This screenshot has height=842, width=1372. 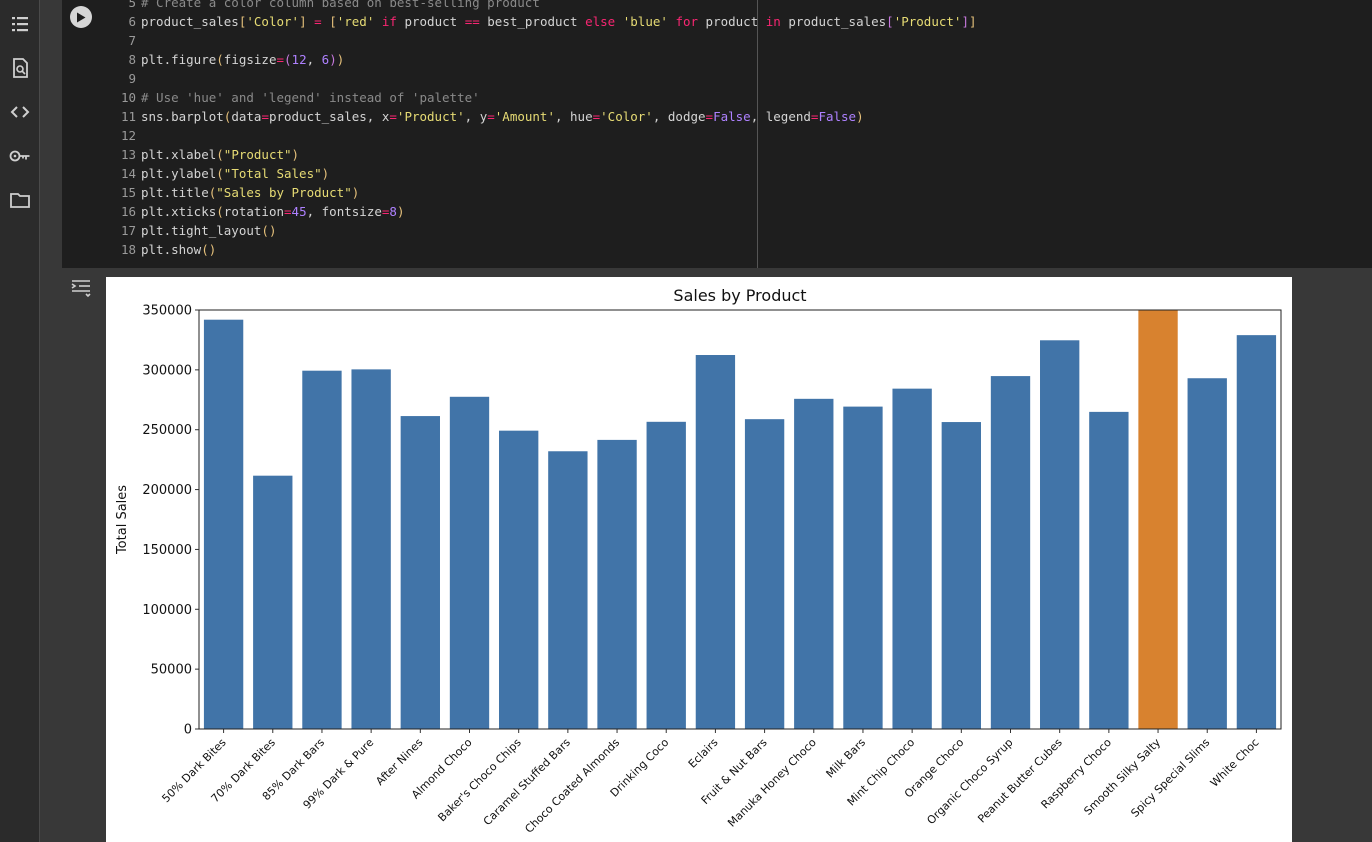 I want to click on x-tick-label: Choco Coated Almonds, so click(x=572, y=786).